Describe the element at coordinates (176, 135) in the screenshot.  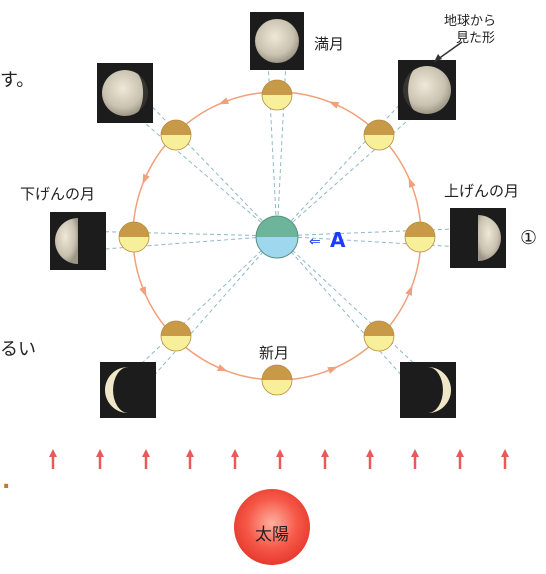
I see `orbit-moon-waning-gib` at that location.